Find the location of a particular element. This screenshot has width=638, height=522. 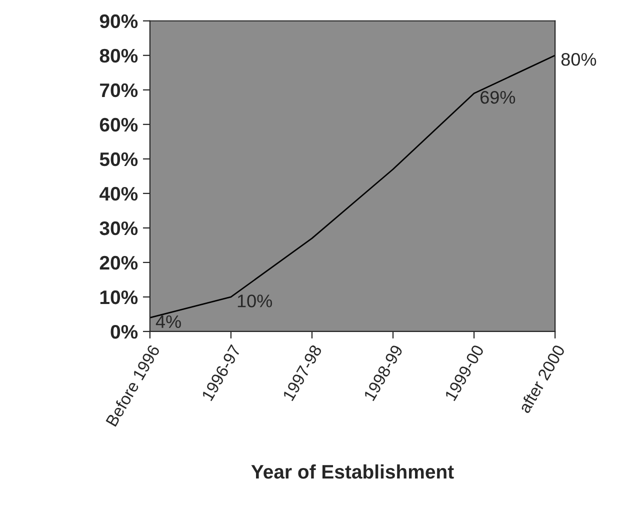

data-label: 80% is located at coordinates (578, 59).